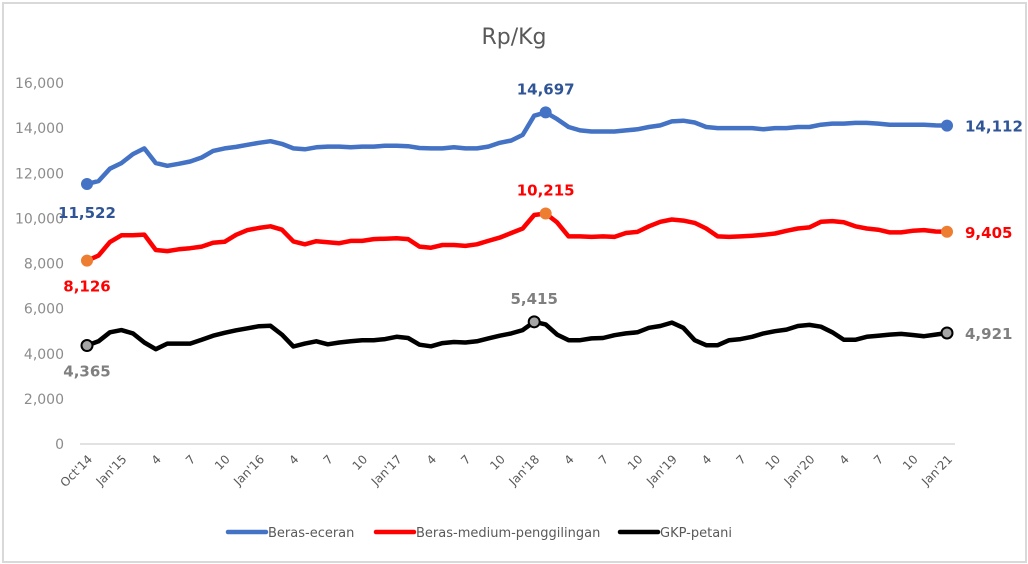  Describe the element at coordinates (76, 471) in the screenshot. I see `x-tick-label: Oct'14` at that location.